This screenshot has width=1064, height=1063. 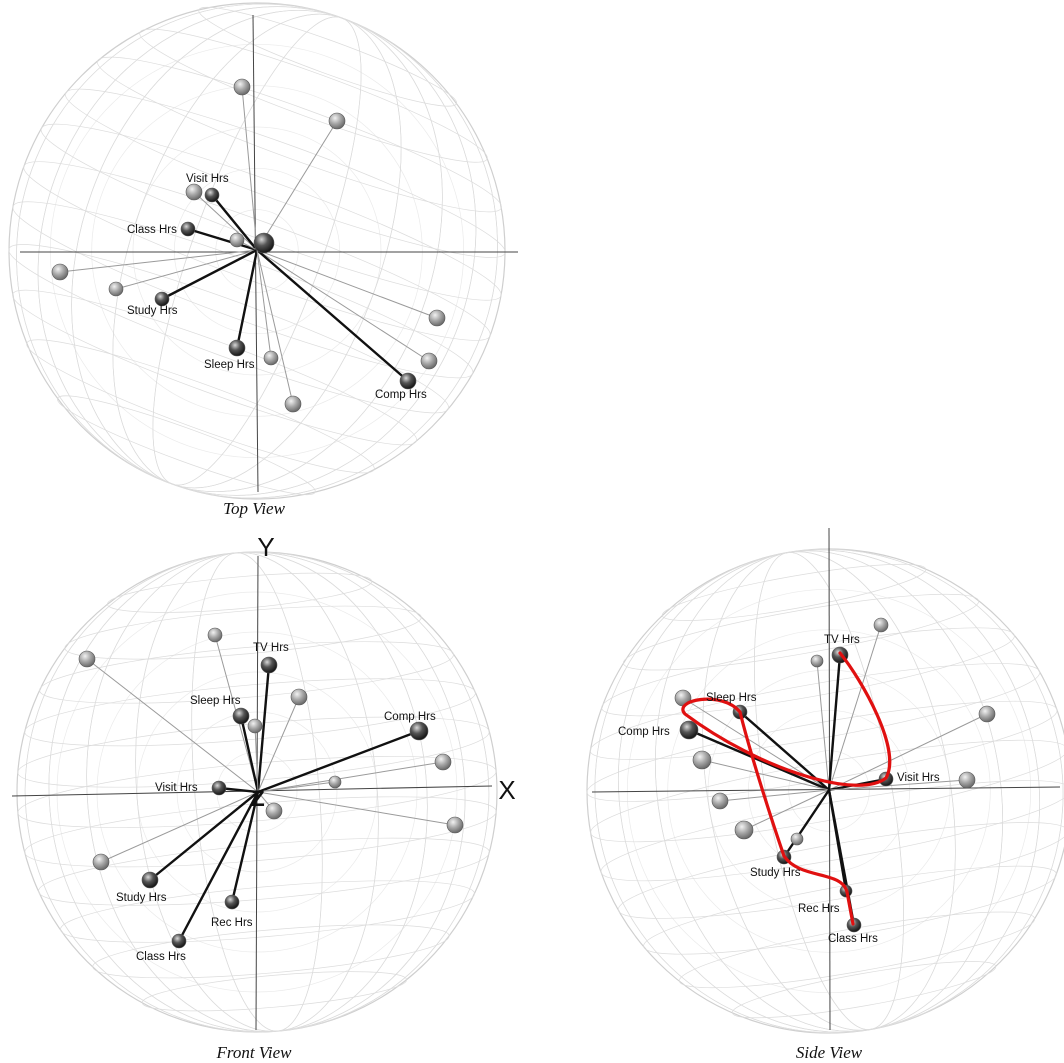 What do you see at coordinates (161, 957) in the screenshot?
I see `front-label-class-hrs: Class Hrs` at bounding box center [161, 957].